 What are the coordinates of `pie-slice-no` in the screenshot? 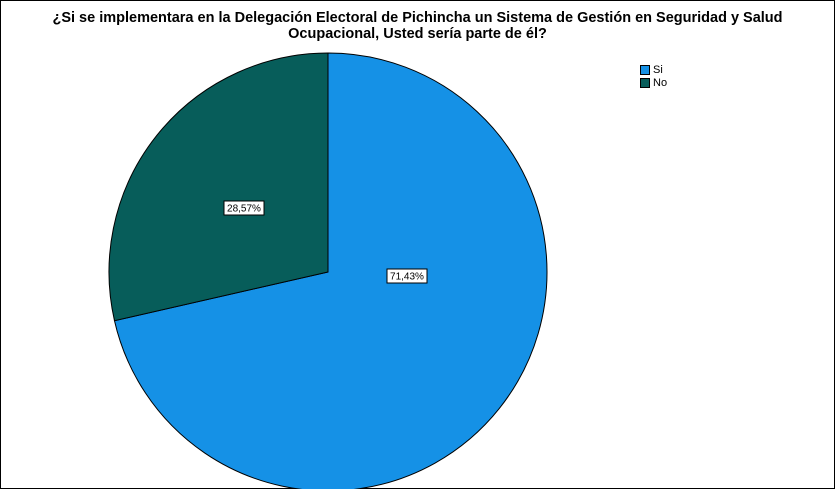 It's located at (218, 187).